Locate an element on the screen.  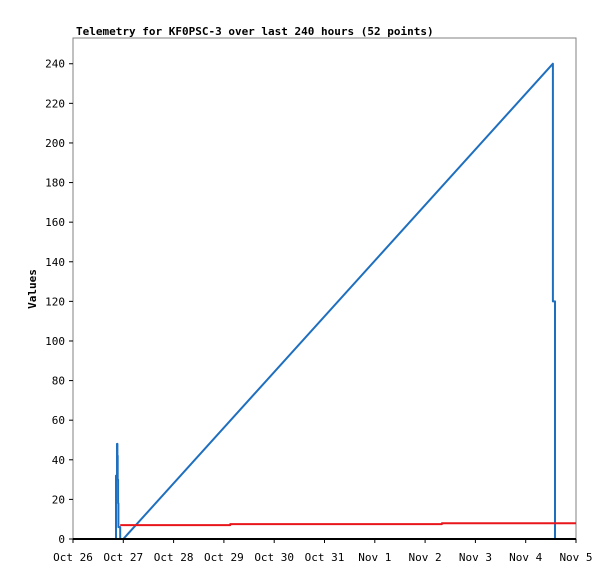
y-tick-label: 180 is located at coordinates (55, 183).